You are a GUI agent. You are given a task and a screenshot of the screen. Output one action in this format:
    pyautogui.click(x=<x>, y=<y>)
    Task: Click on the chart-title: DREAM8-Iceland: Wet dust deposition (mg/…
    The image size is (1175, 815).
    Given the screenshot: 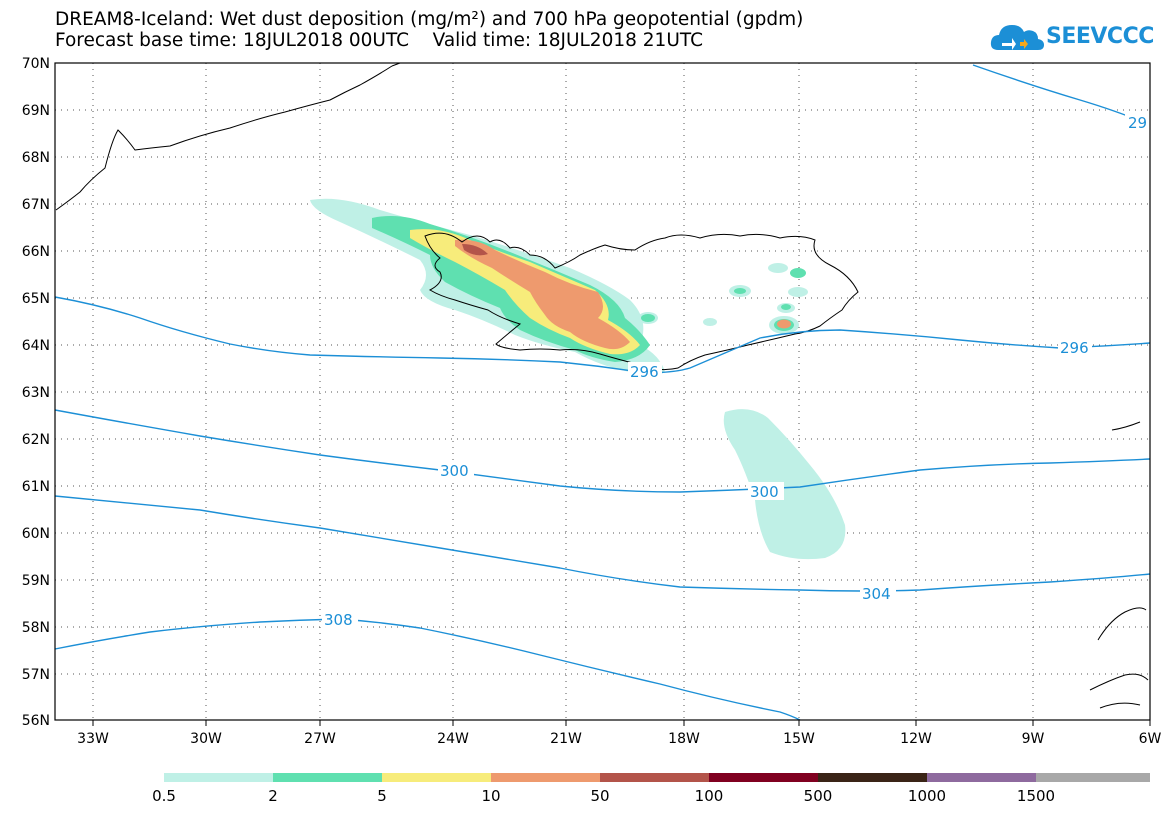 What is the action you would take?
    pyautogui.click(x=429, y=19)
    